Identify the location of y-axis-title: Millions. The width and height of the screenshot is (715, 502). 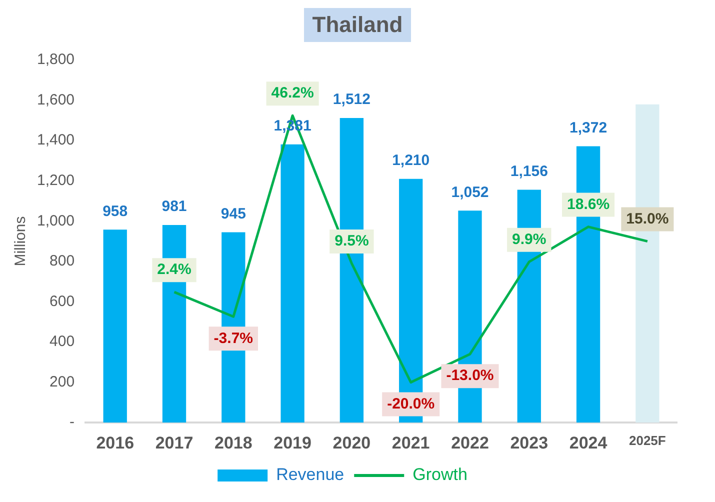
(21, 241).